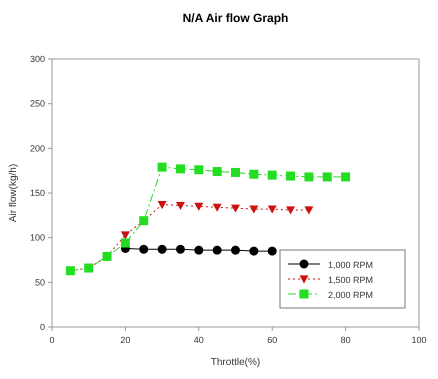 The height and width of the screenshot is (379, 438). What do you see at coordinates (351, 265) in the screenshot?
I see `legend-label: 1,000 RPM` at bounding box center [351, 265].